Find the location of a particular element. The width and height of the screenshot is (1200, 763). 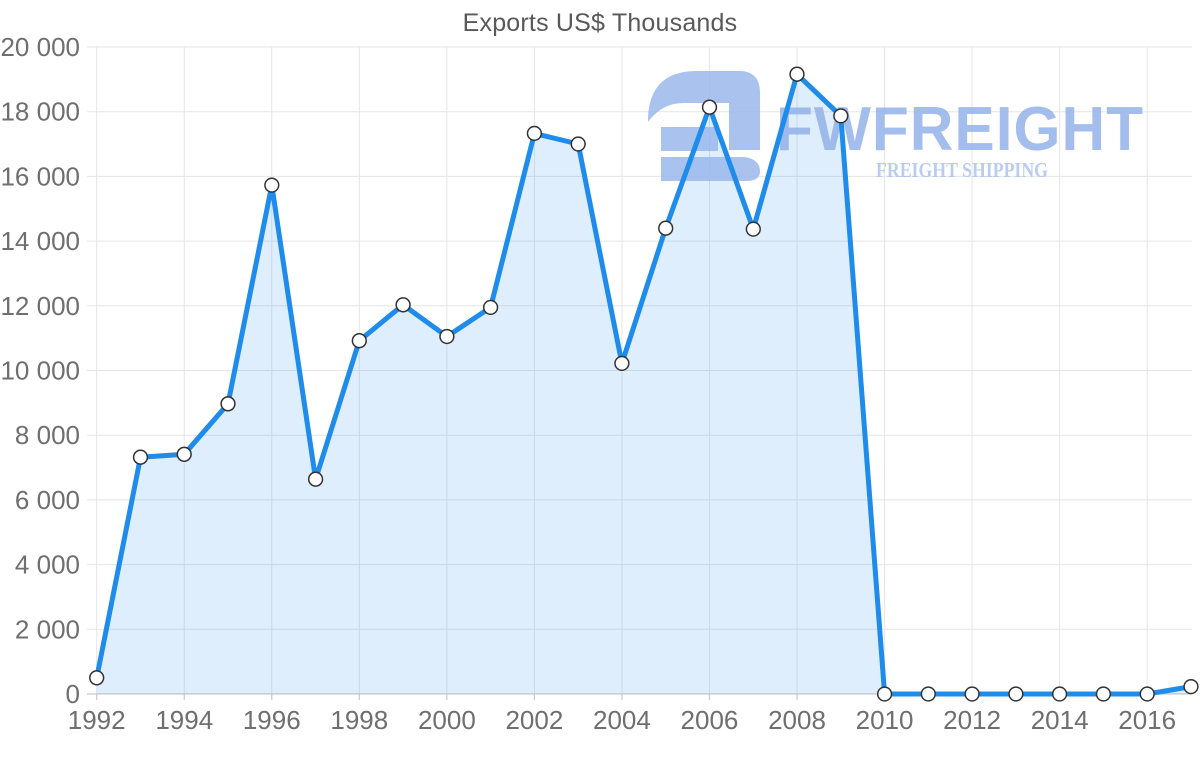

x-axis-label: 2016 is located at coordinates (1147, 720).